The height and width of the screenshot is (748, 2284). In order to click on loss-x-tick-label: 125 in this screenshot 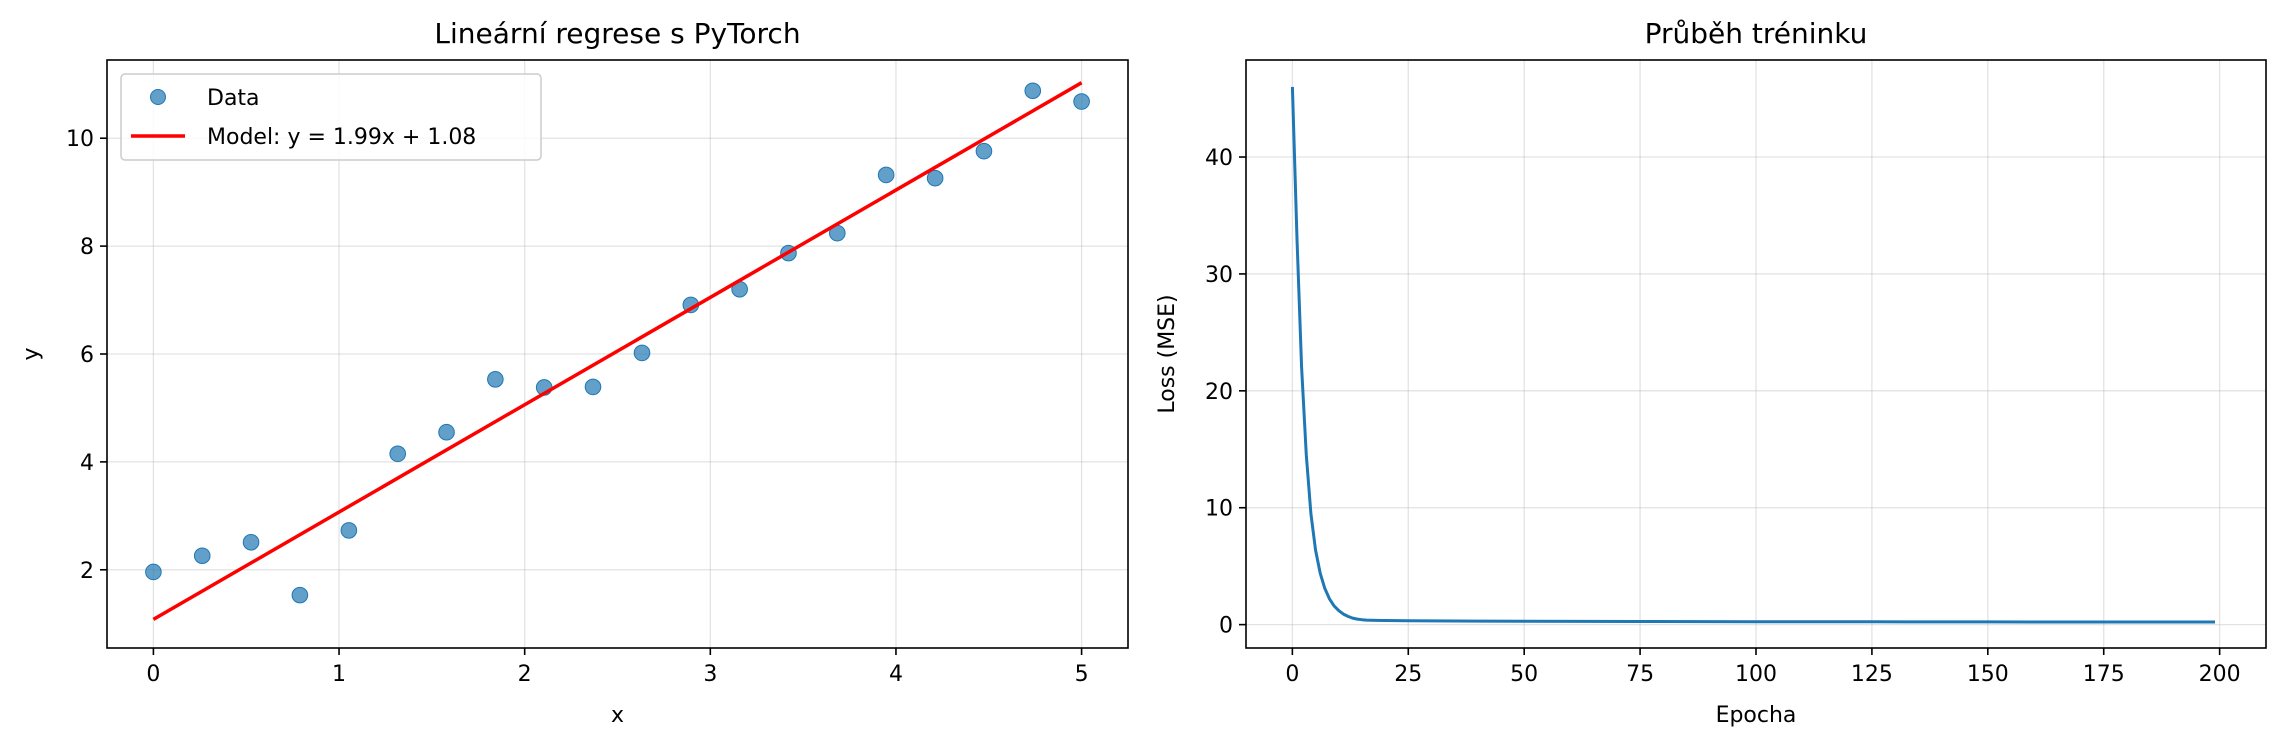, I will do `click(1872, 674)`.